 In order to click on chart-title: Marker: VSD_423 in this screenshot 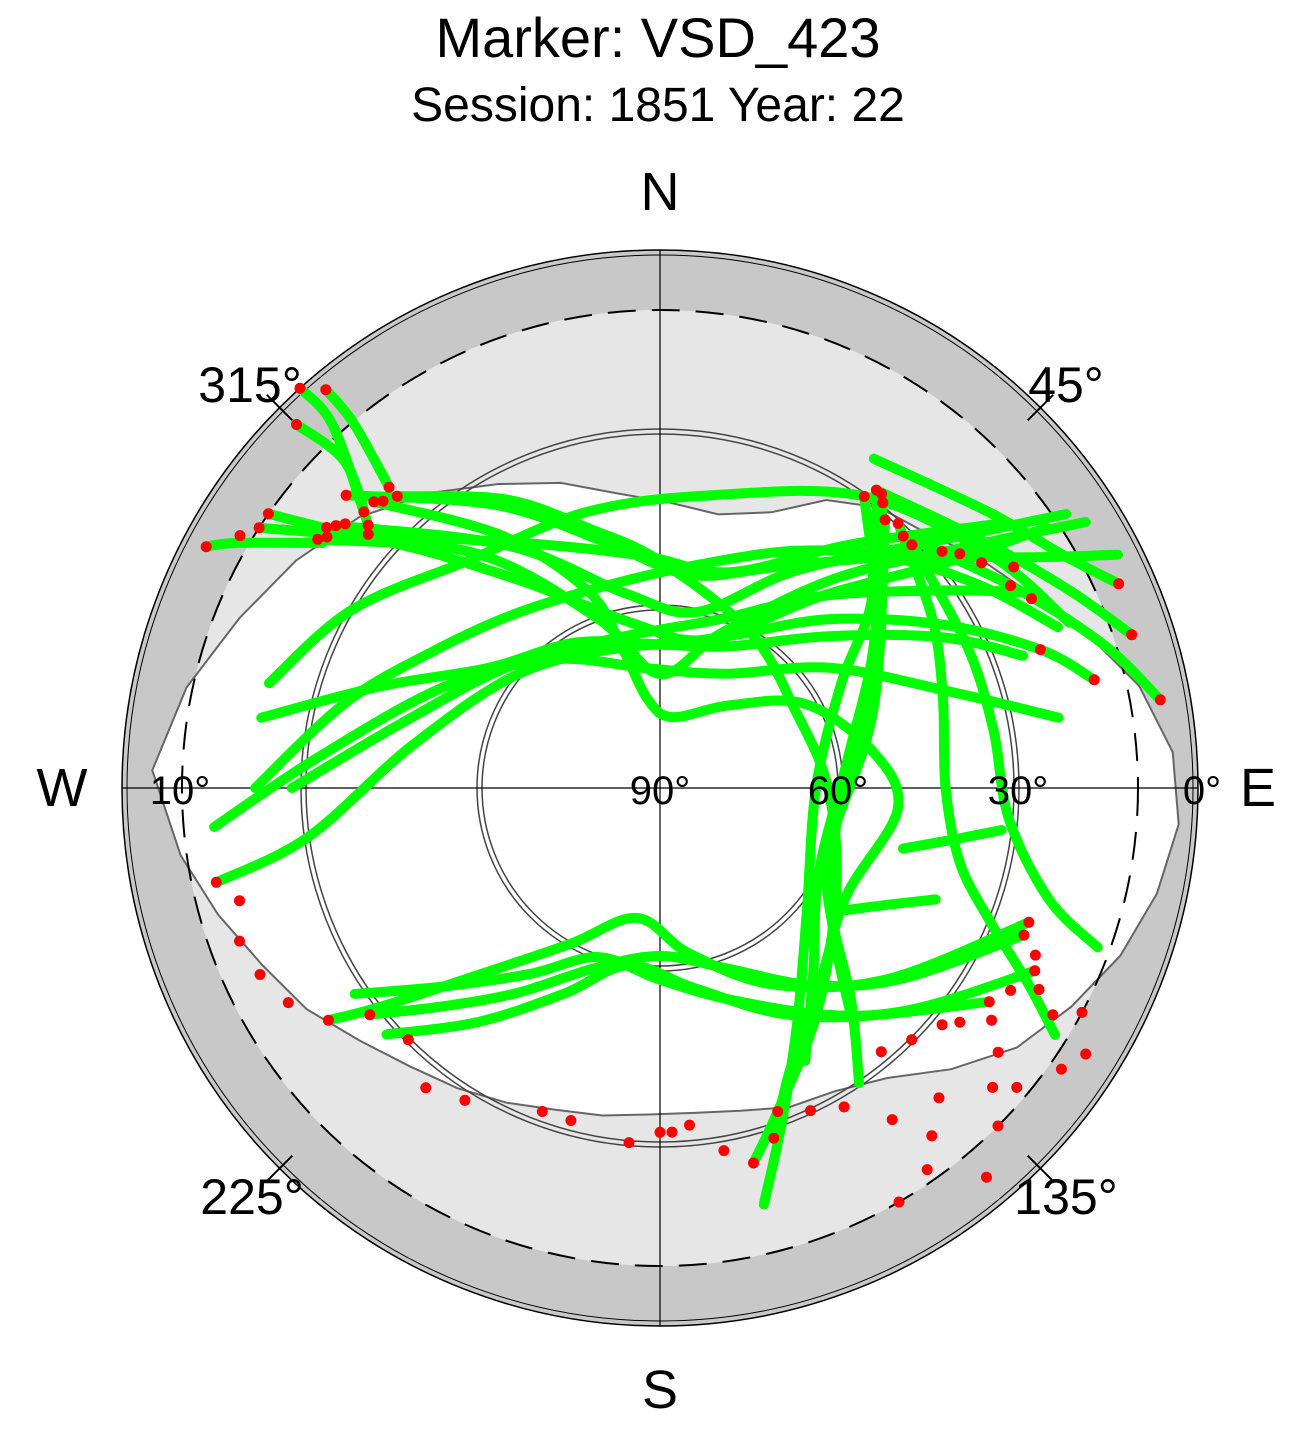, I will do `click(658, 37)`.